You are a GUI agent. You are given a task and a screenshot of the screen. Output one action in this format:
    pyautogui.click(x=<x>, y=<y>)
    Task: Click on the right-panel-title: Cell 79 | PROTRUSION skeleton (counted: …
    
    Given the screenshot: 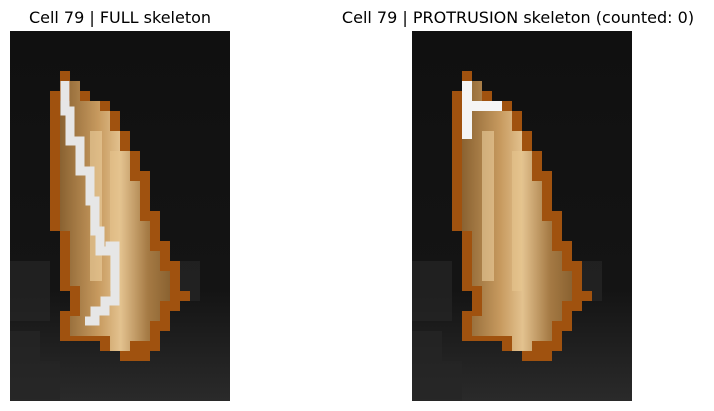 What is the action you would take?
    pyautogui.click(x=518, y=17)
    